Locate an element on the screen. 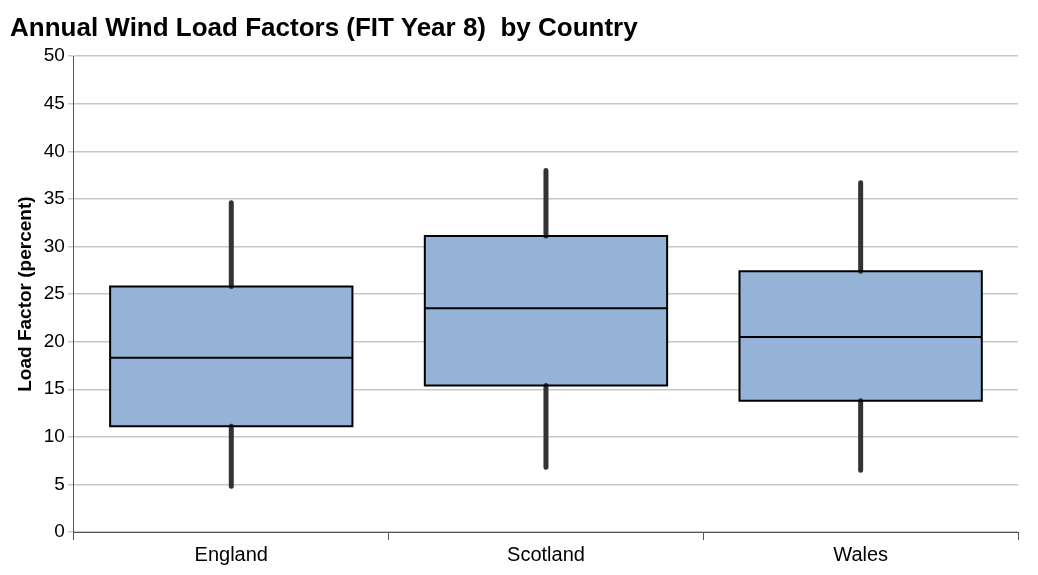  y-tick-label: 35 is located at coordinates (54, 198).